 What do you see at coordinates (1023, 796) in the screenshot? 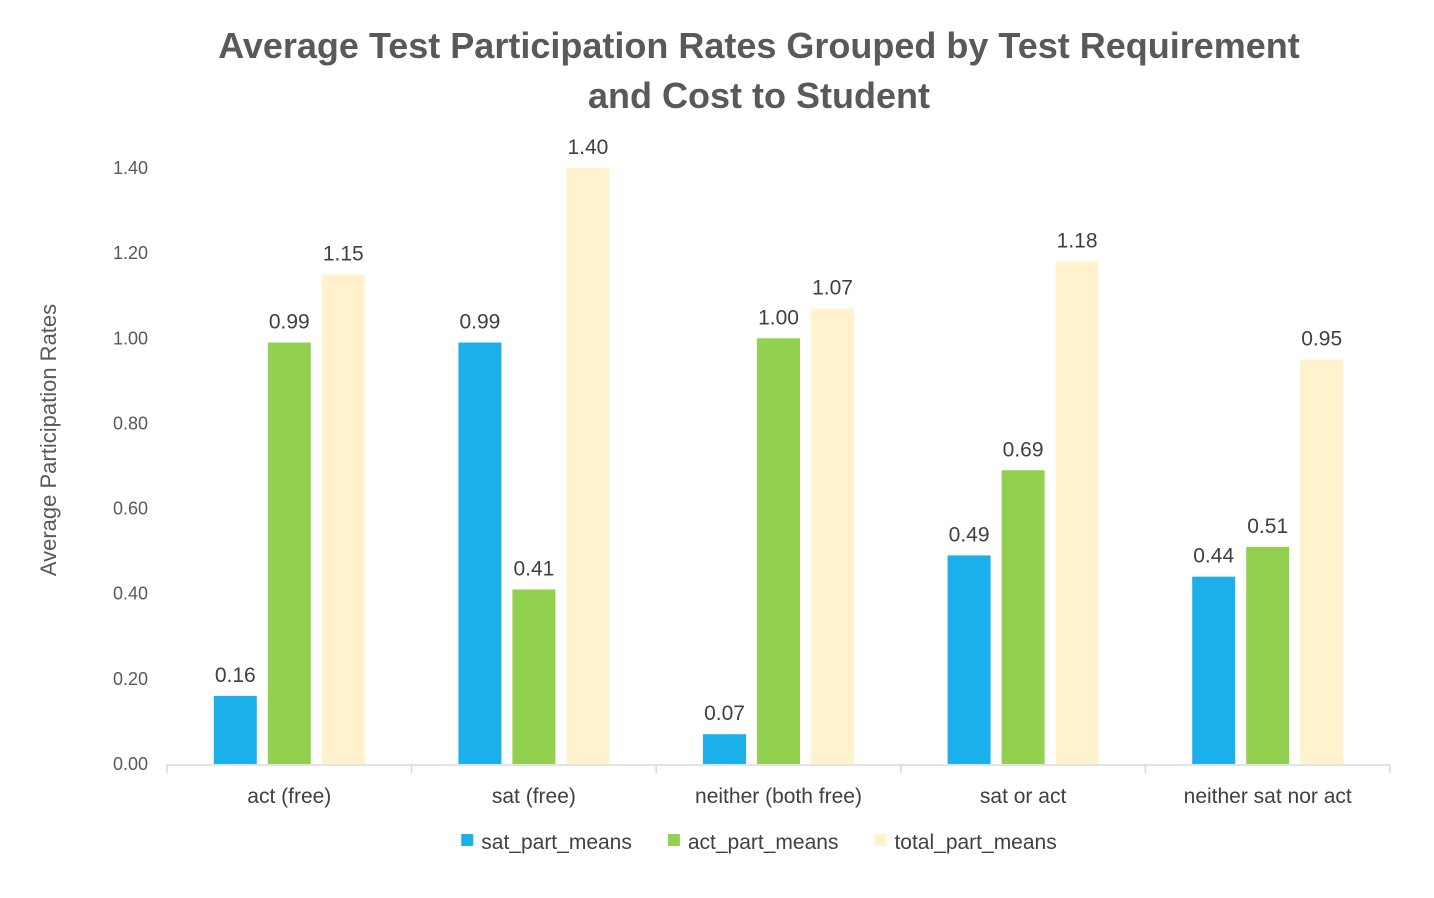
I see `x-tick-label: sat or act` at bounding box center [1023, 796].